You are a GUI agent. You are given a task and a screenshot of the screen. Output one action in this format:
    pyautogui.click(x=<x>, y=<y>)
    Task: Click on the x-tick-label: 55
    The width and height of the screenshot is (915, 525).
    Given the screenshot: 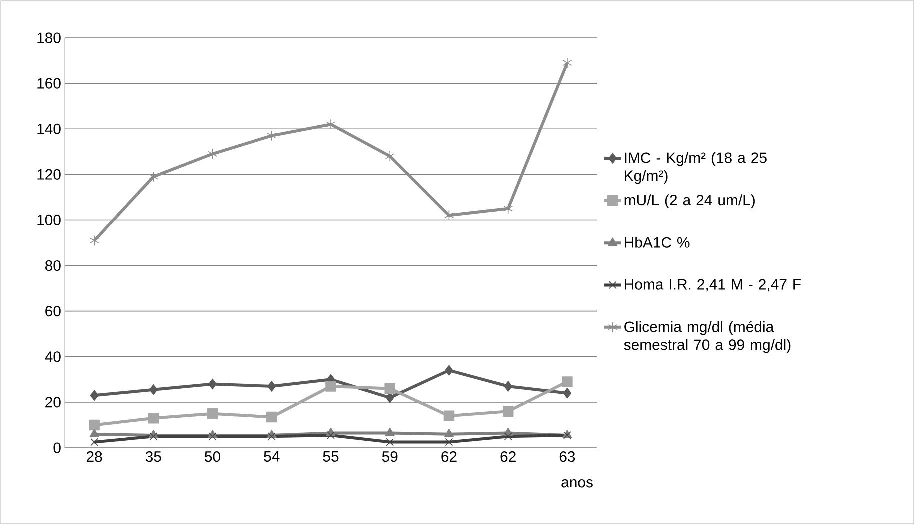 What is the action you would take?
    pyautogui.click(x=331, y=457)
    